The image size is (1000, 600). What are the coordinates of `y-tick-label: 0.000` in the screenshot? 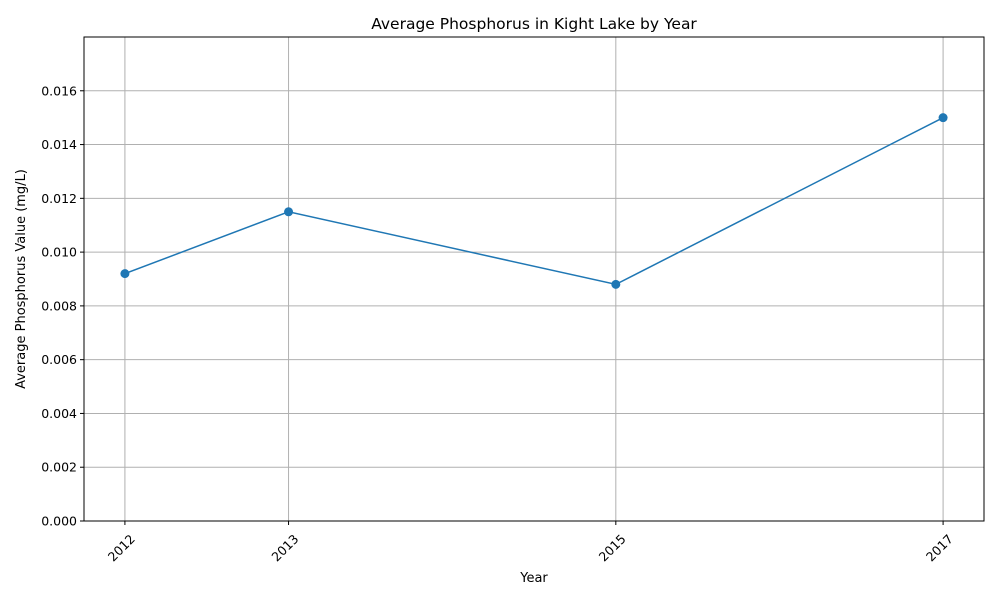 It's located at (59, 521).